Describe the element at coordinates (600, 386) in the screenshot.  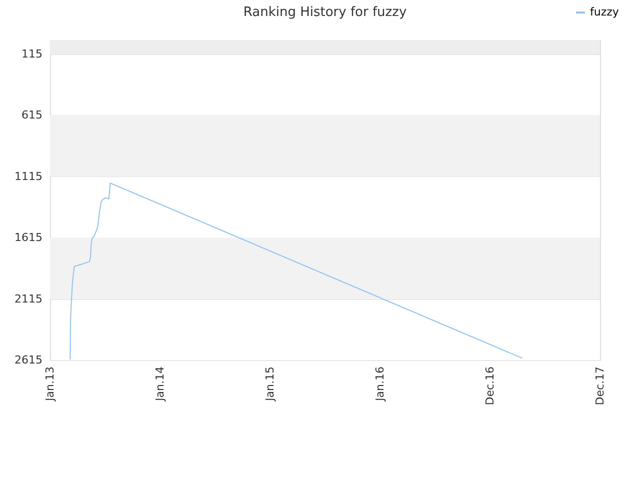
I see `x-tick-label: Dec.17` at that location.